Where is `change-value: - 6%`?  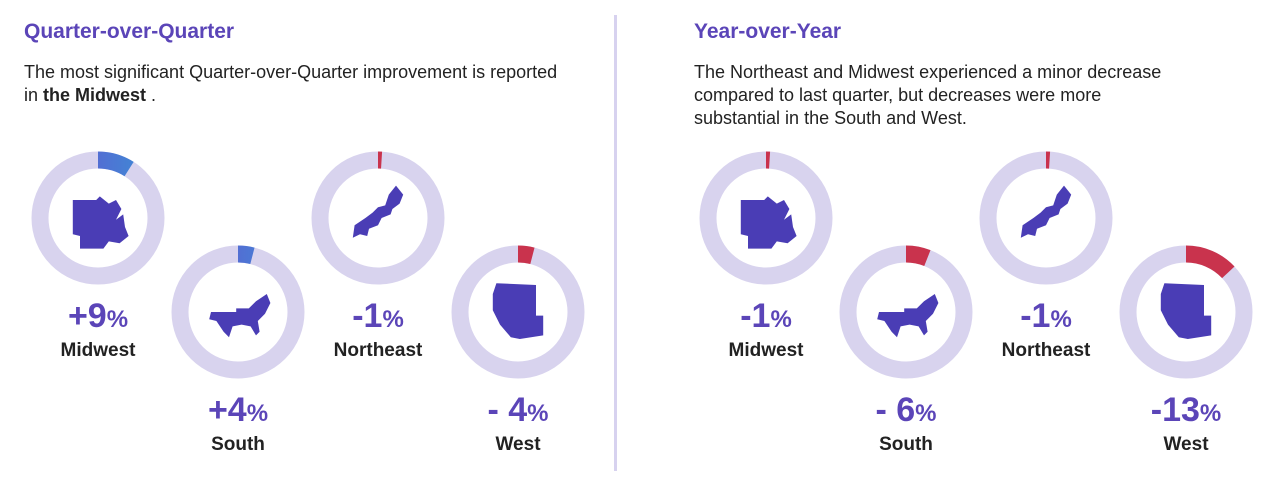
change-value: - 6% is located at coordinates (906, 412).